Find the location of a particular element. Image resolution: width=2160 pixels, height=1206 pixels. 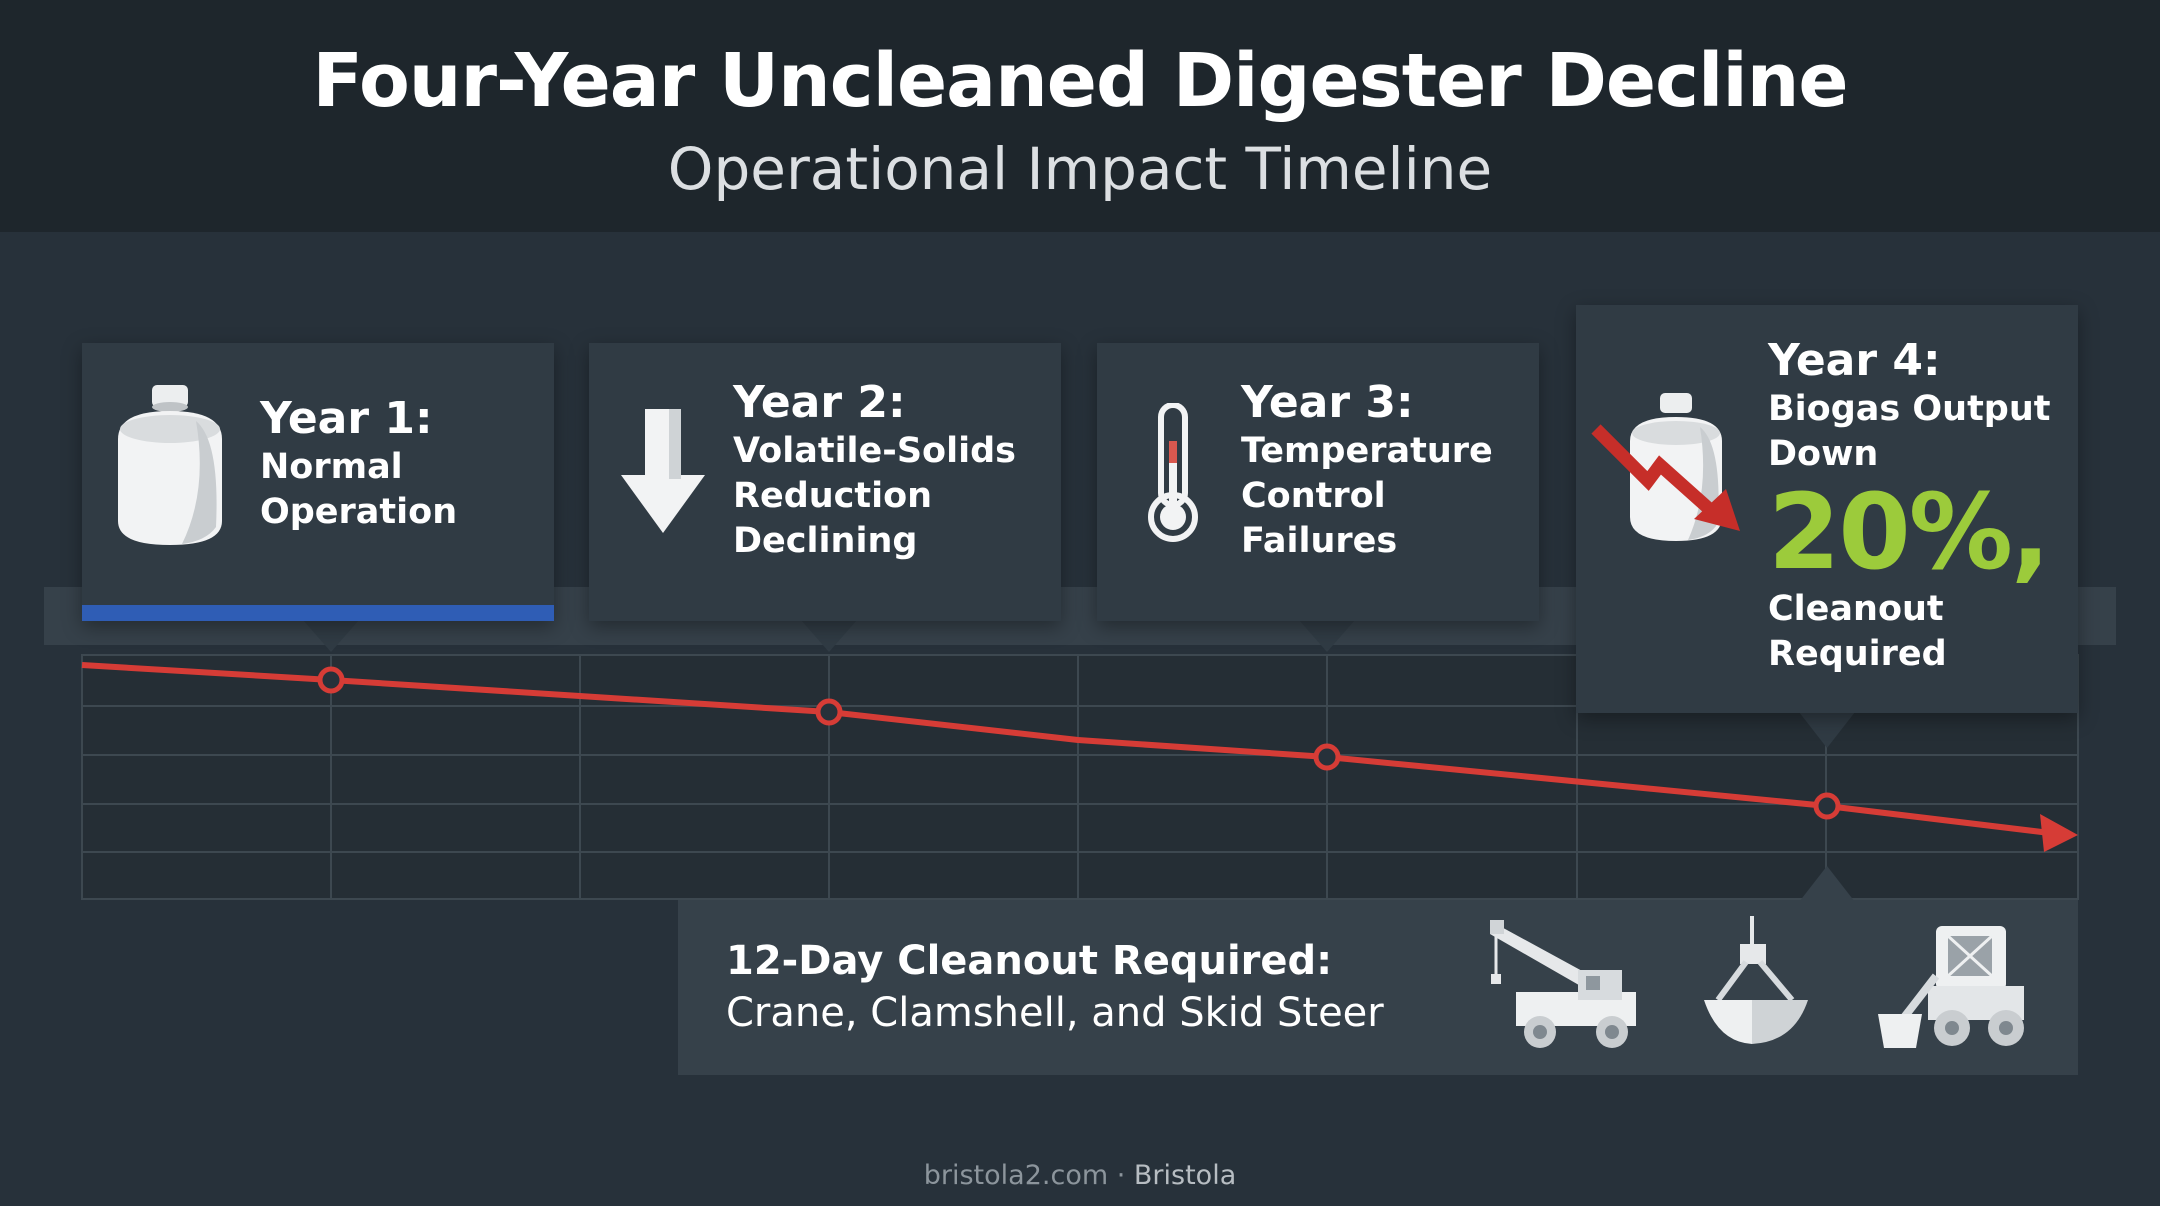

year1-marker is located at coordinates (331, 680).